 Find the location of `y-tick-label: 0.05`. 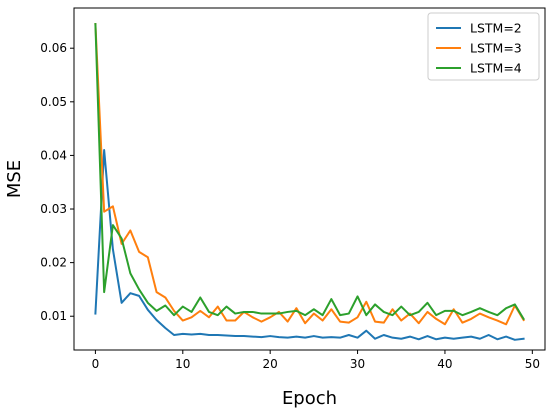

y-tick-label: 0.05 is located at coordinates (53, 102).